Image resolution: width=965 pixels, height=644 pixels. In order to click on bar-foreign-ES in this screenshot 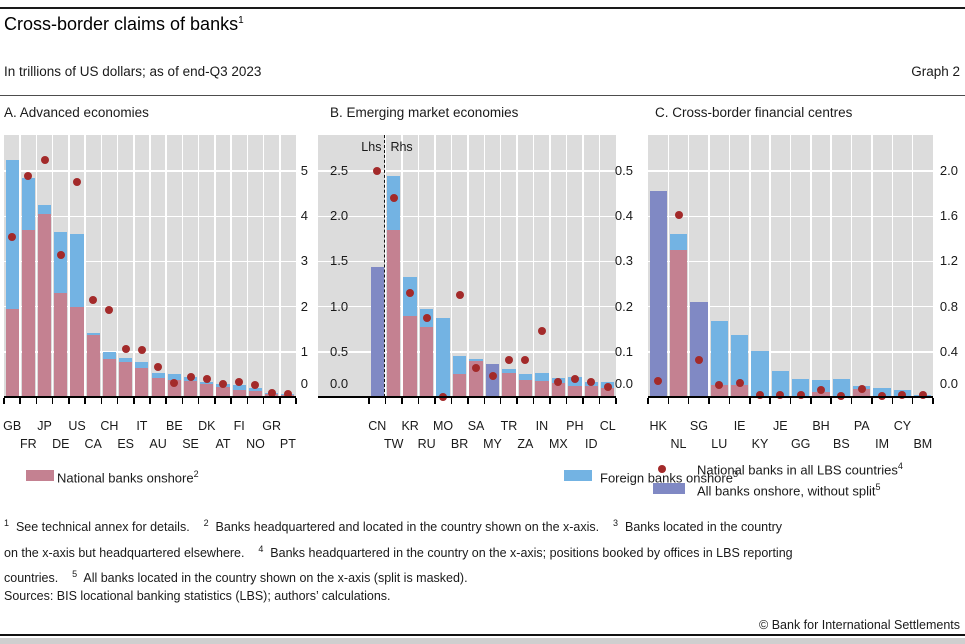, I will do `click(126, 360)`.